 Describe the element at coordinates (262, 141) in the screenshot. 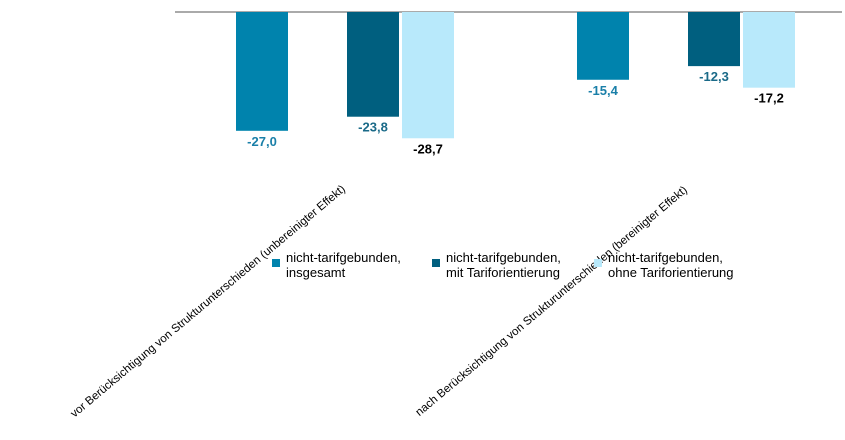

I see `value-label-s0-c0: -27,0` at that location.